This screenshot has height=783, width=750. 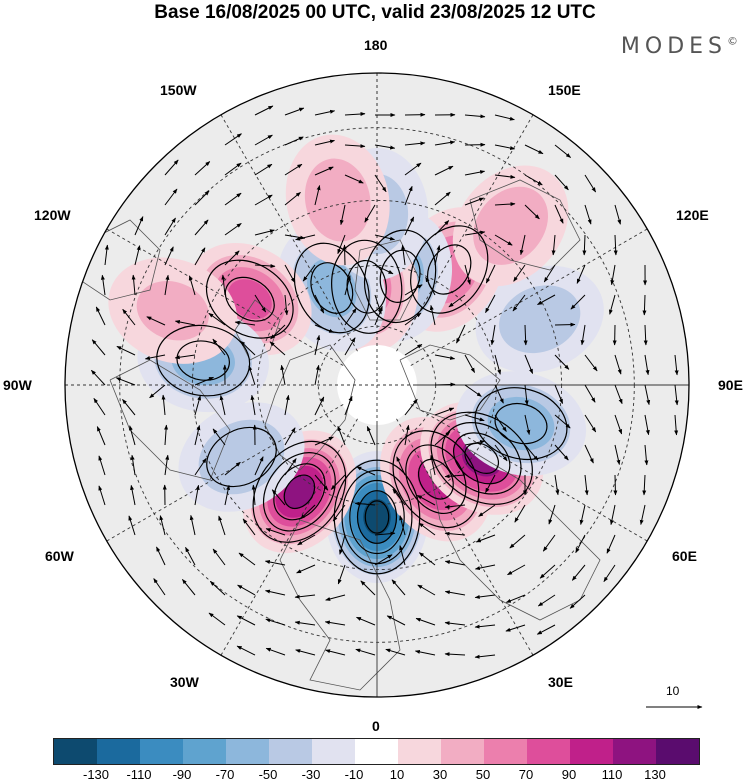 I want to click on modes-brand-logo: MODES©, so click(x=679, y=46).